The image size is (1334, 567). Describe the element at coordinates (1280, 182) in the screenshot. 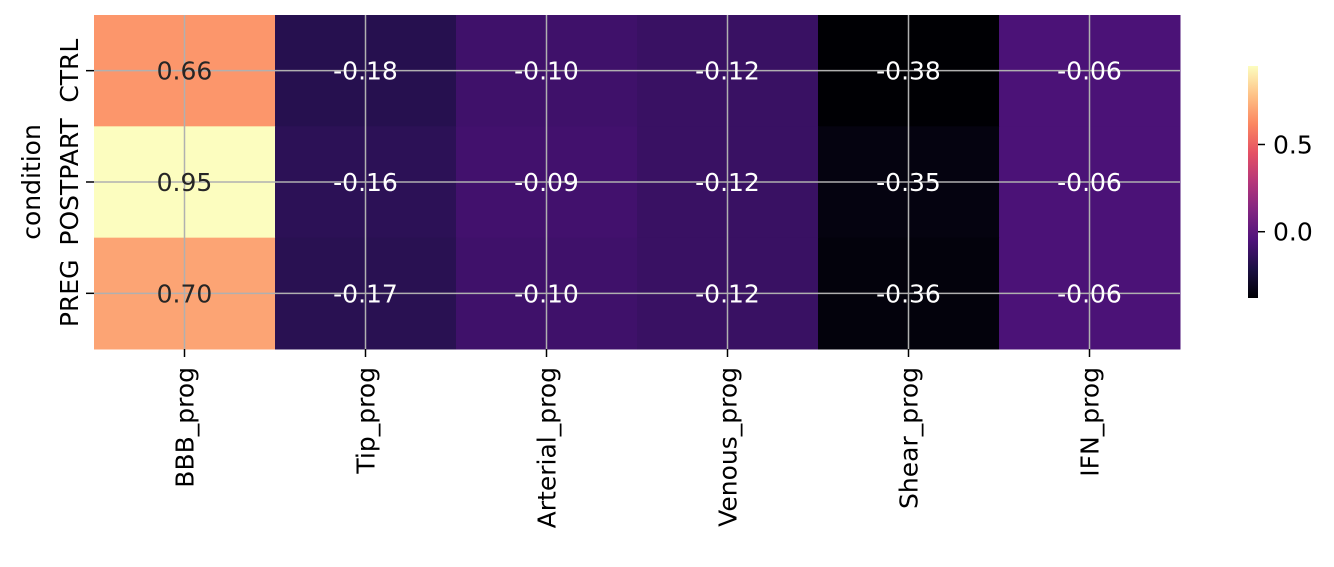

I see `colorbar: 0.5 0.0` at that location.